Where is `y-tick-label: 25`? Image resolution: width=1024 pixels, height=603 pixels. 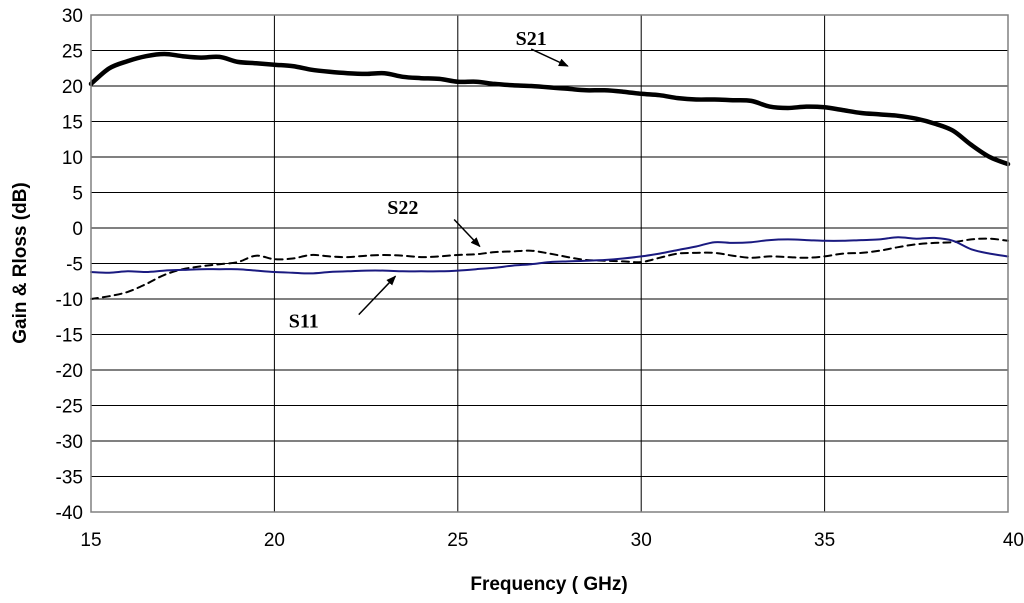 y-tick-label: 25 is located at coordinates (72, 52).